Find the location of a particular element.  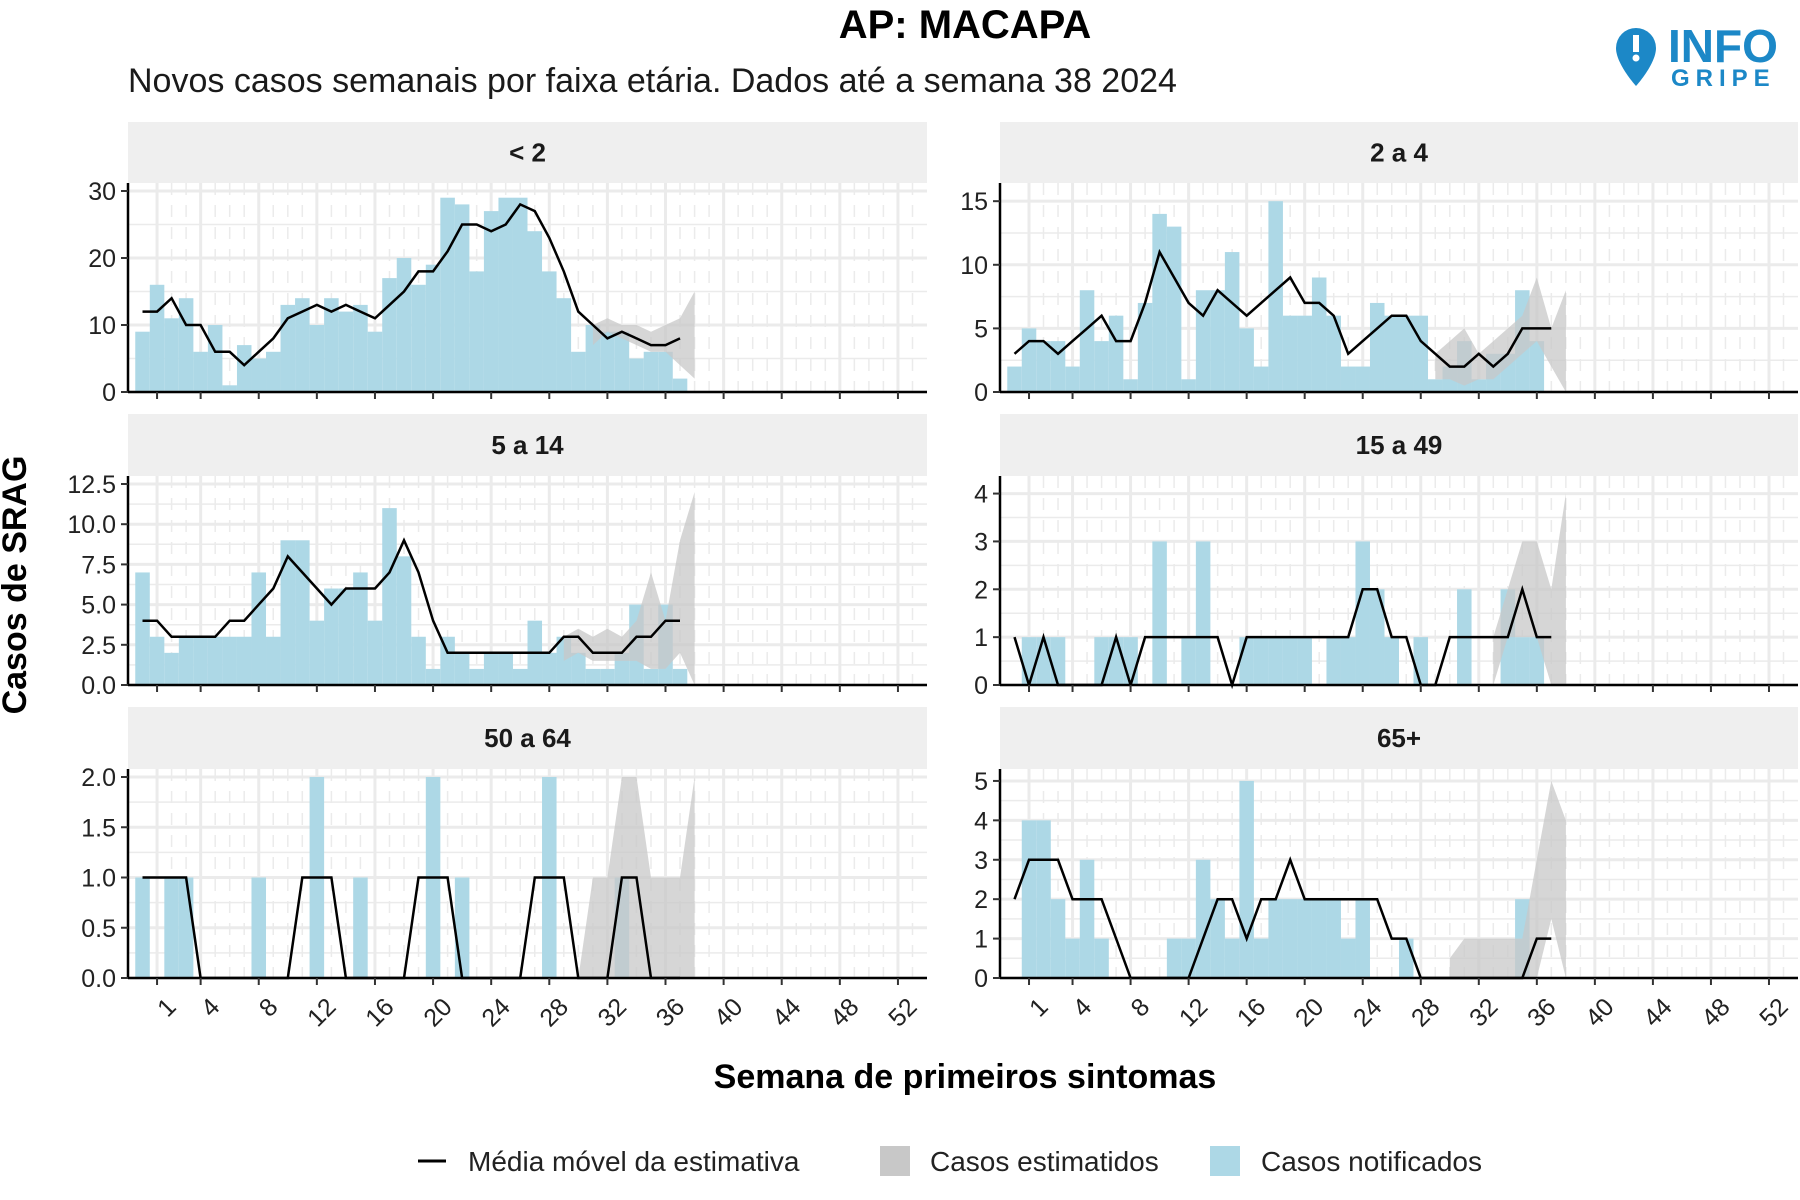

x-tick-label: 16 is located at coordinates (1251, 1012).